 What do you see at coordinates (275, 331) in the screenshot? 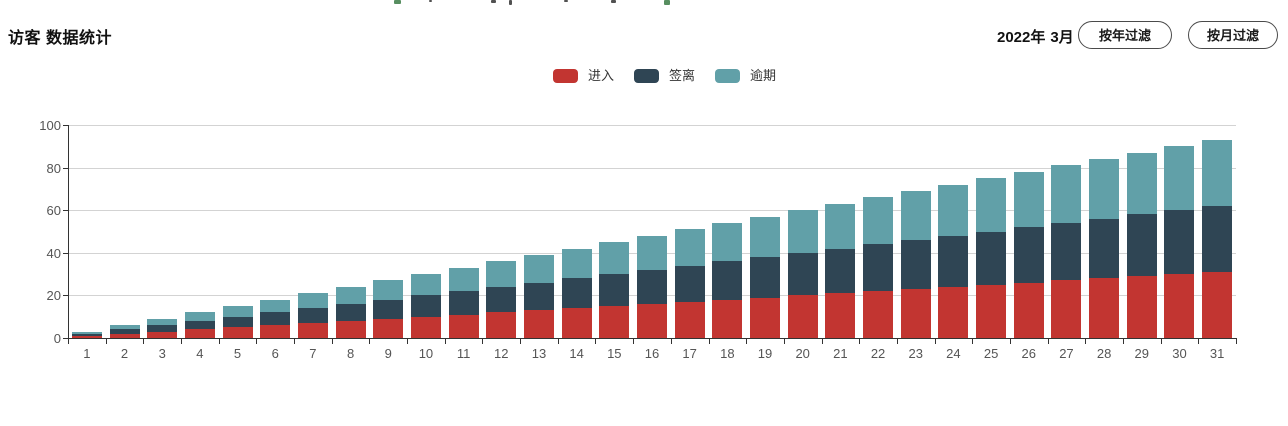
I see `bar-day-6-entered` at bounding box center [275, 331].